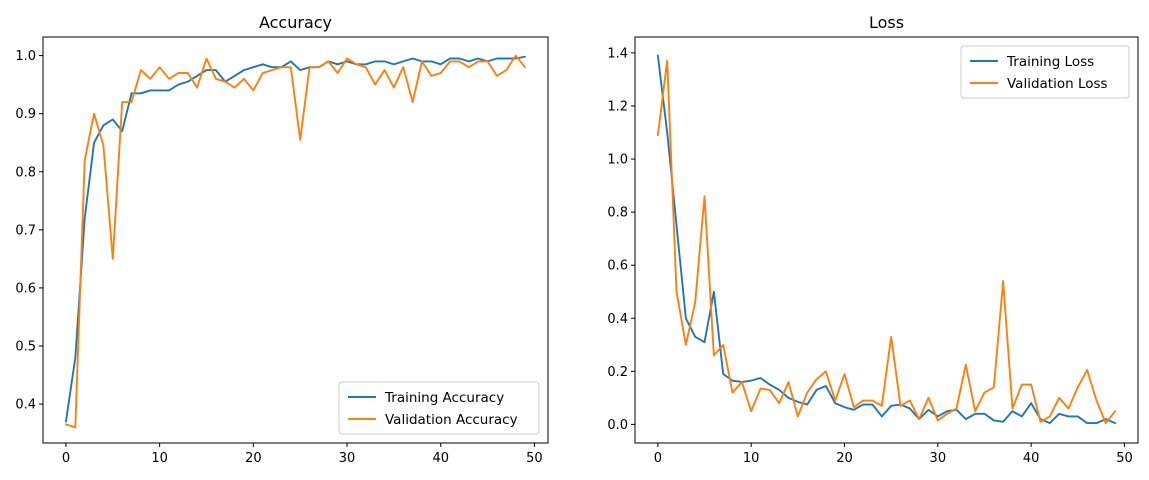 Image resolution: width=1149 pixels, height=480 pixels. Describe the element at coordinates (617, 53) in the screenshot. I see `y-tick-label: 1.4` at that location.